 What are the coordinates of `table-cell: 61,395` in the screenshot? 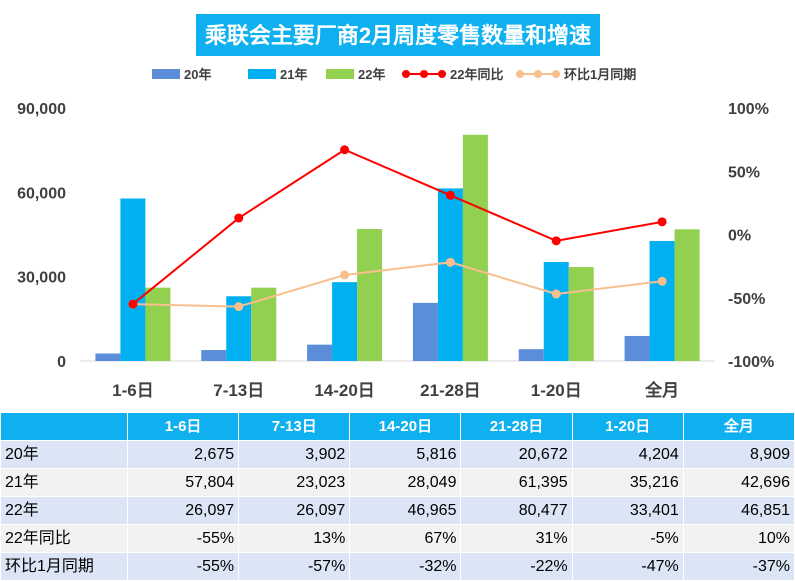 It's located at (516, 482).